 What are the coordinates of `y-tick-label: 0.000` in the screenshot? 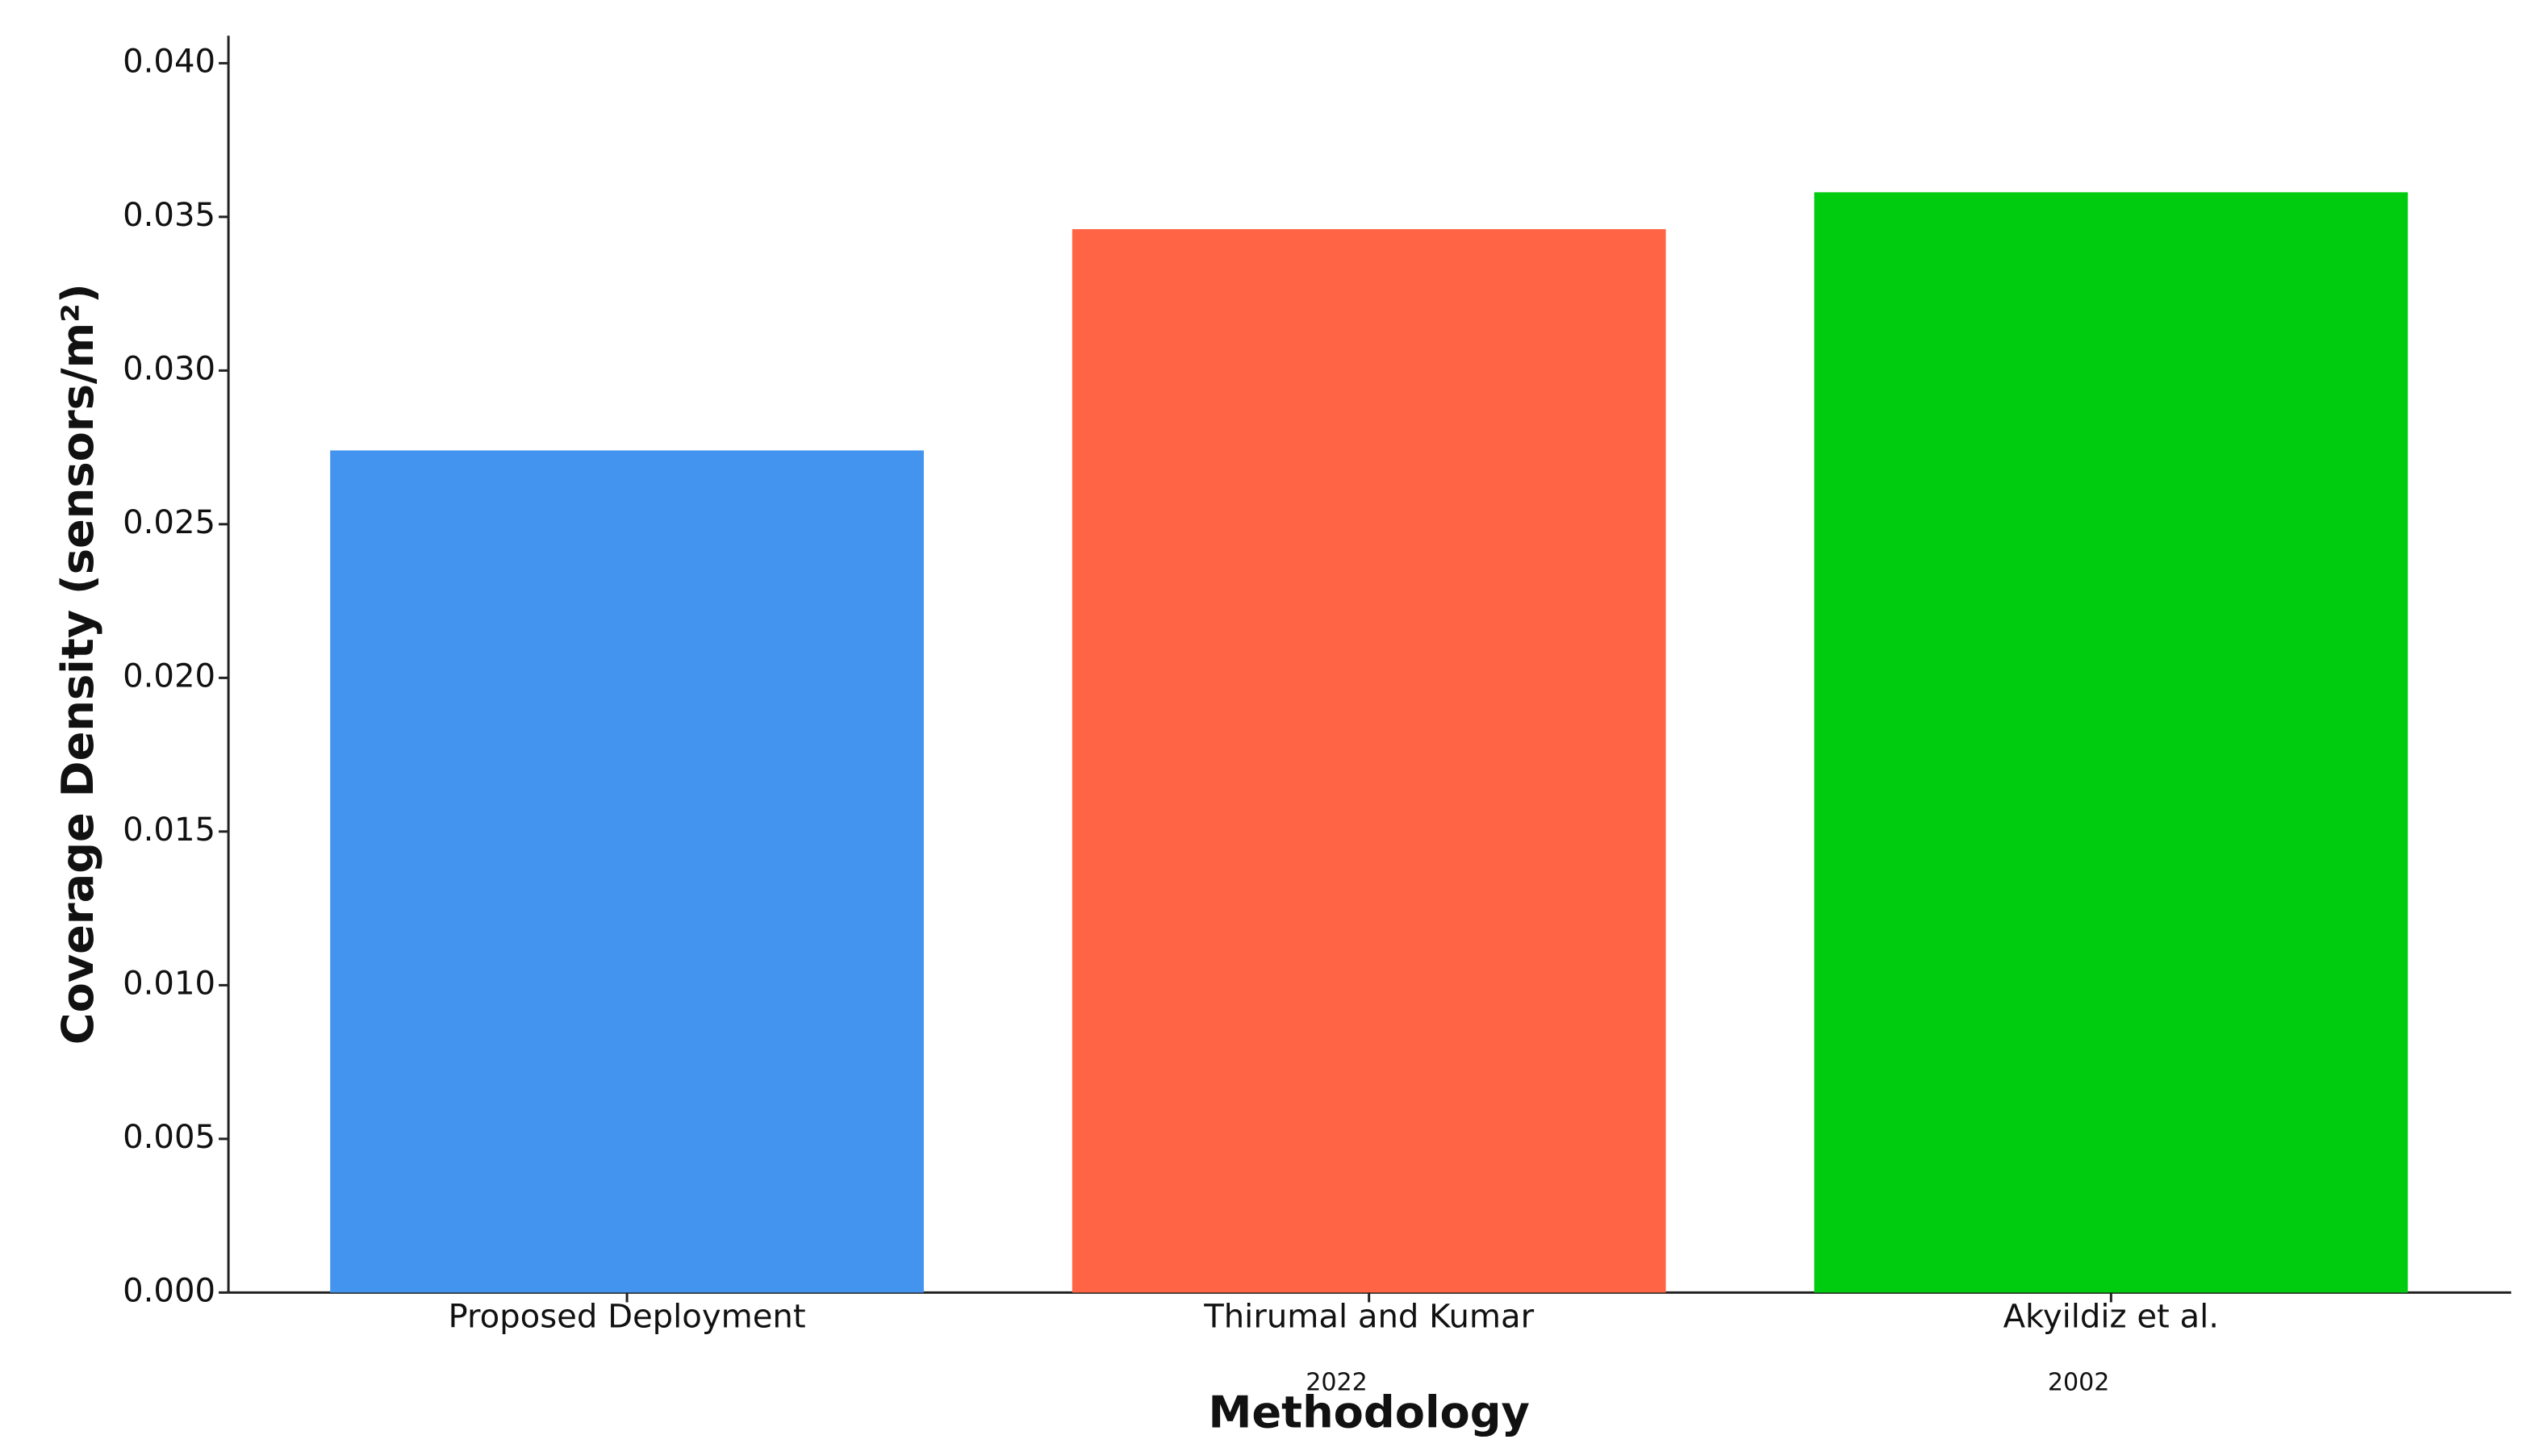 It's located at (169, 1290).